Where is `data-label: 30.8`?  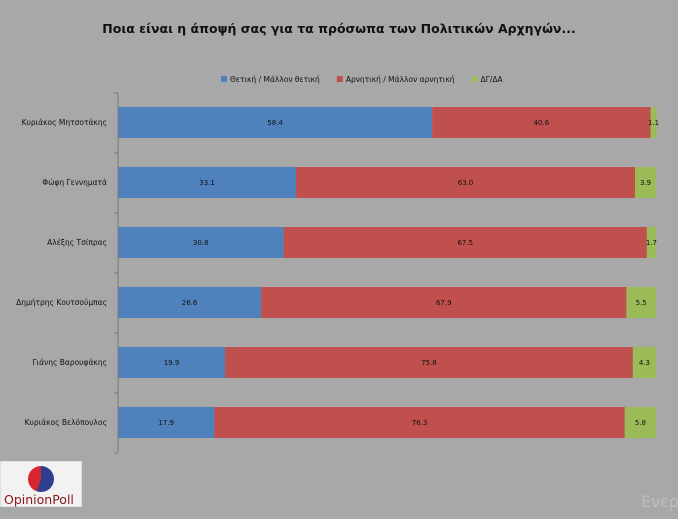 data-label: 30.8 is located at coordinates (201, 243).